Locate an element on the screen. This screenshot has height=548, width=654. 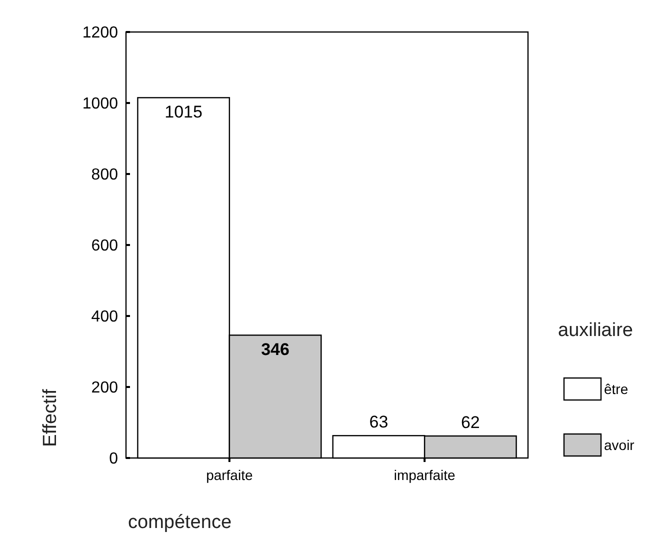
legend-label: avoir is located at coordinates (619, 444).